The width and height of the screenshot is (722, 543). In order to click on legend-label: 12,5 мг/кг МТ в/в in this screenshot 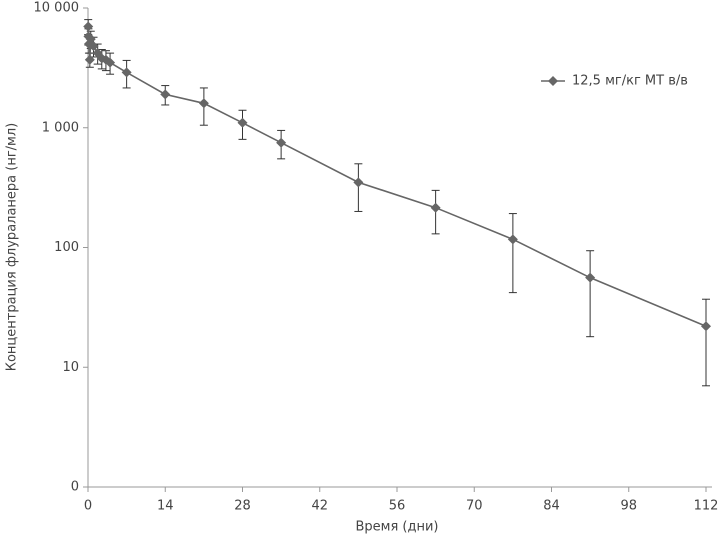, I will do `click(630, 81)`.